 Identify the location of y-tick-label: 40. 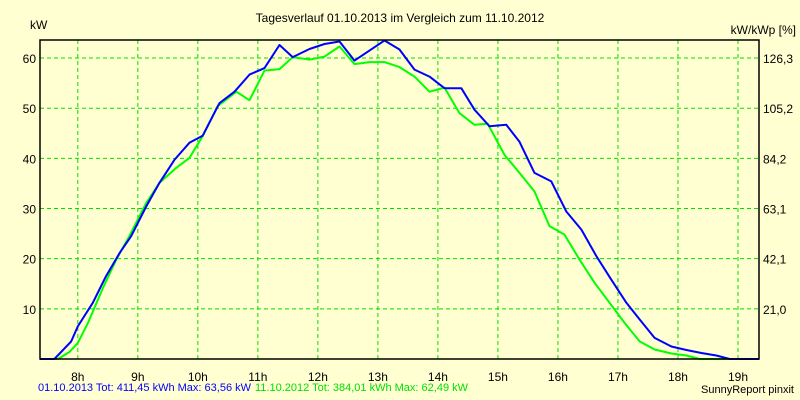
(30, 159).